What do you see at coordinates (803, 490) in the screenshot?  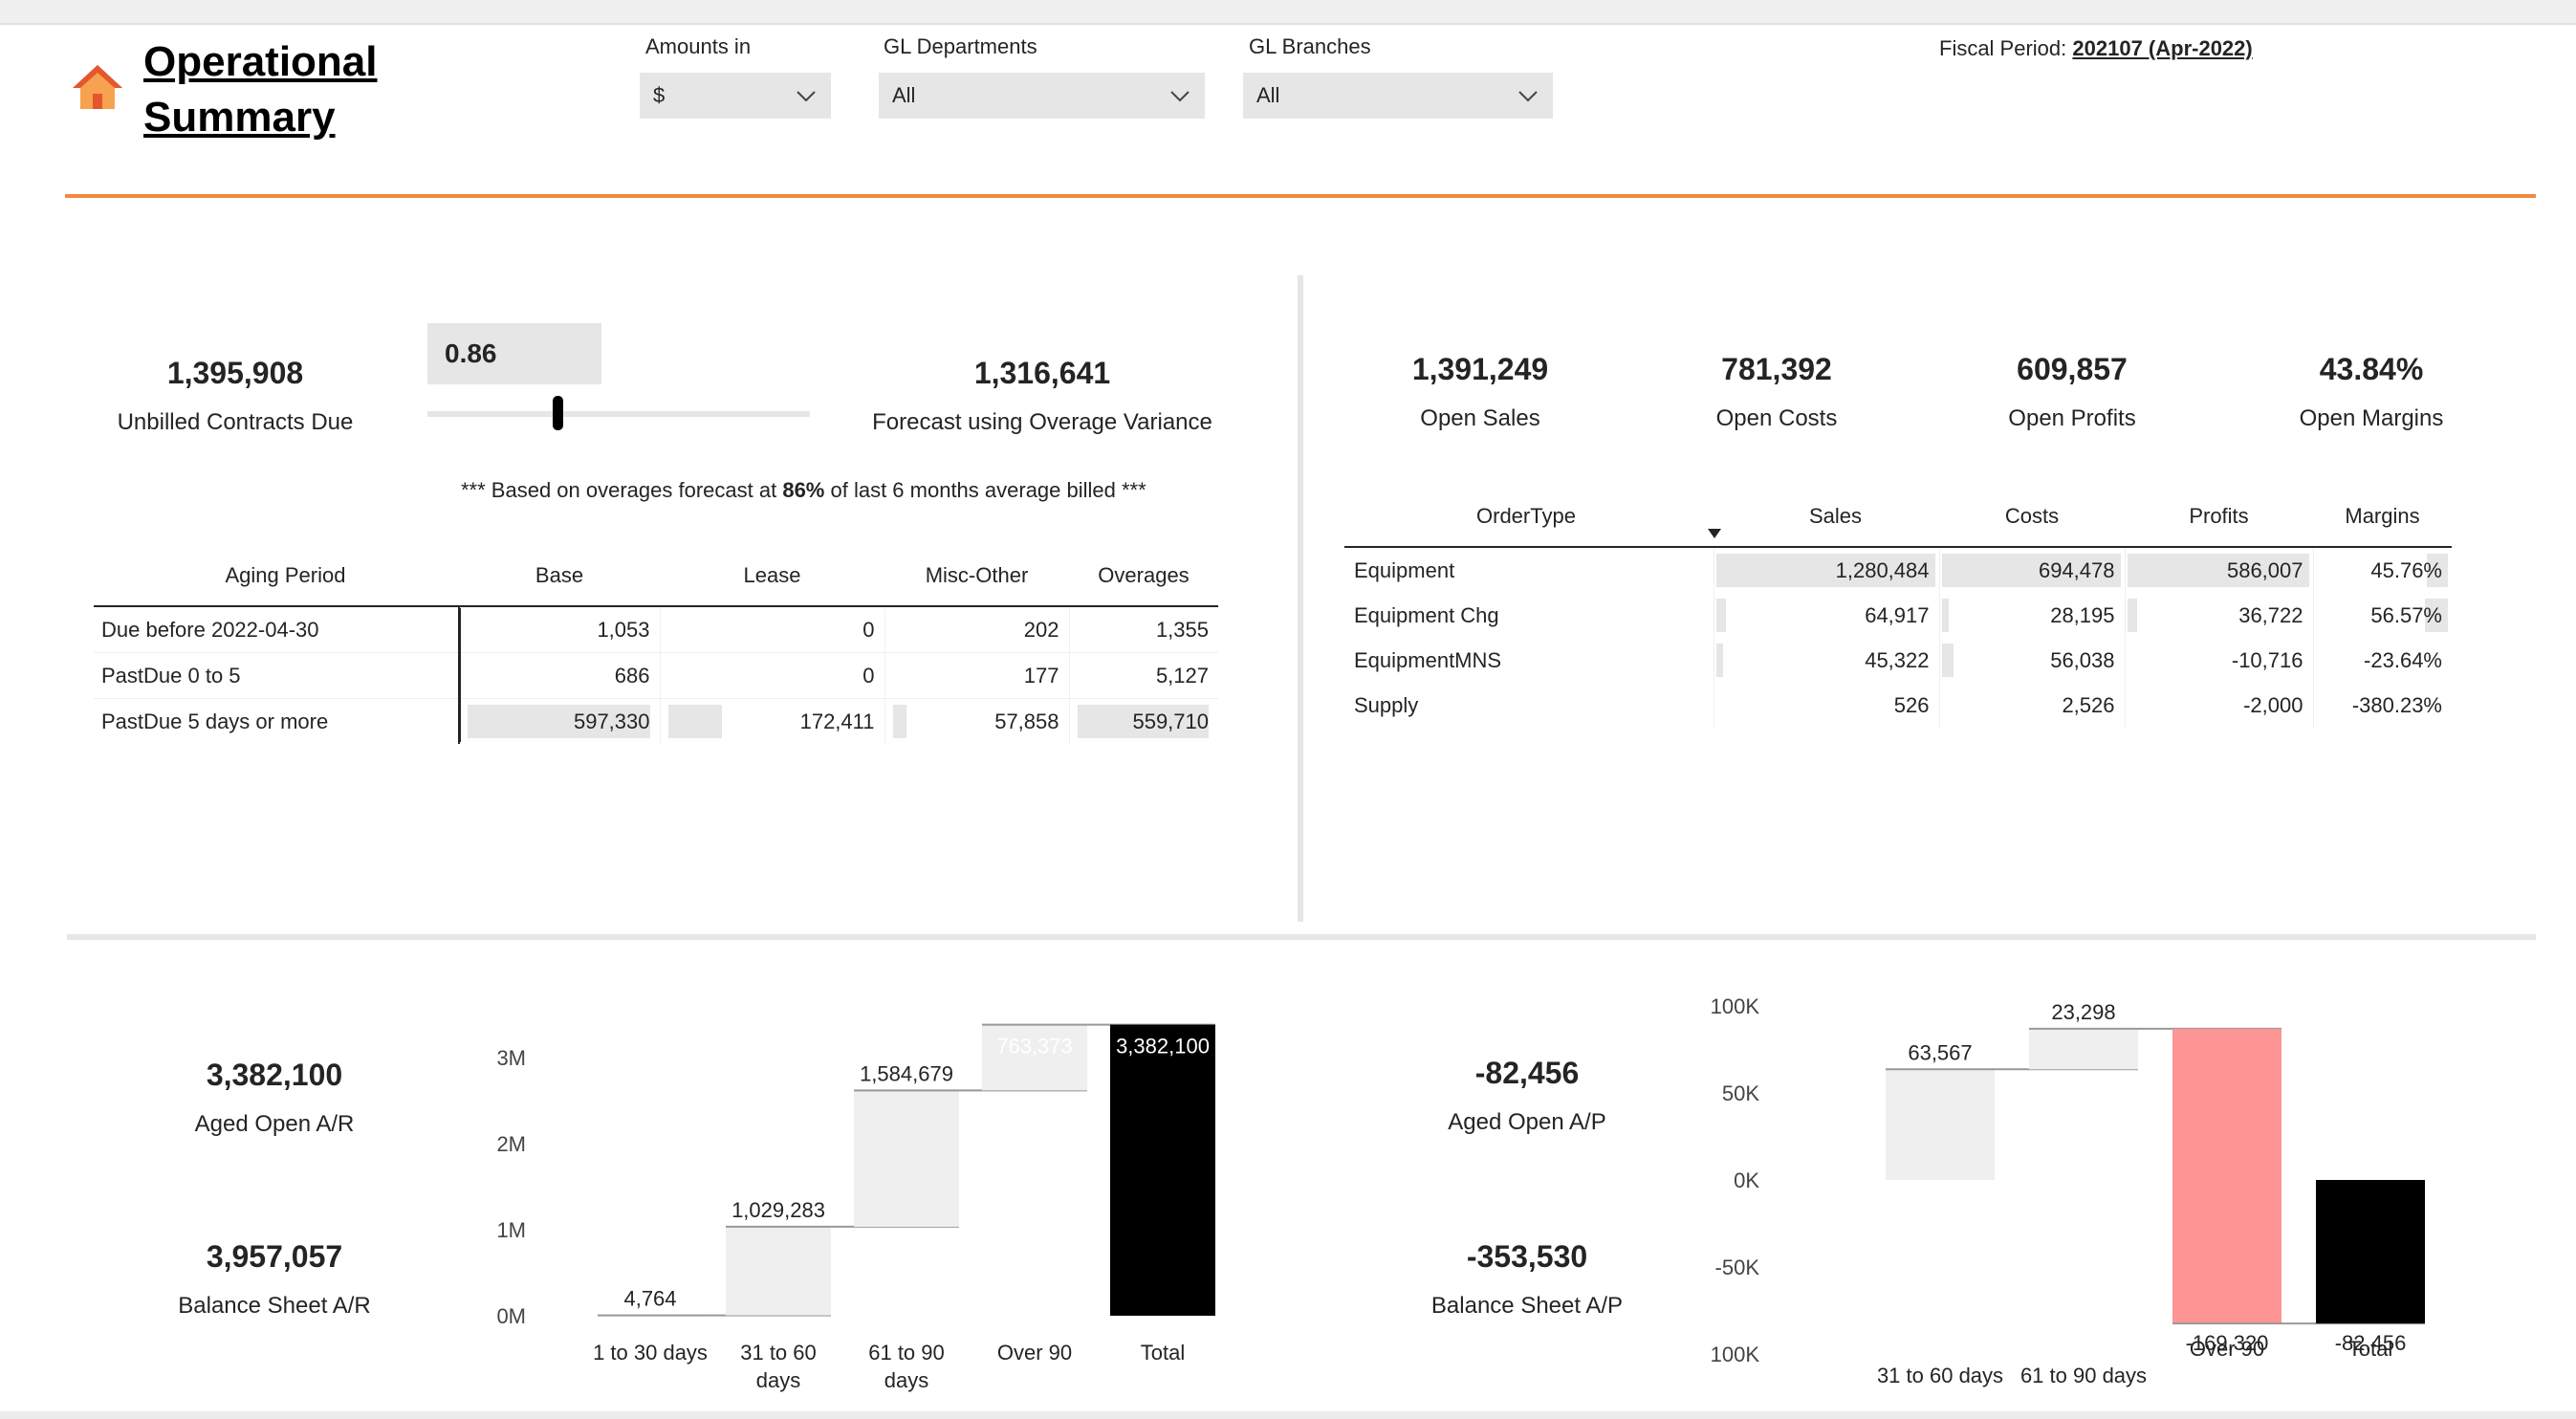 I see `note-percentage: 86%` at bounding box center [803, 490].